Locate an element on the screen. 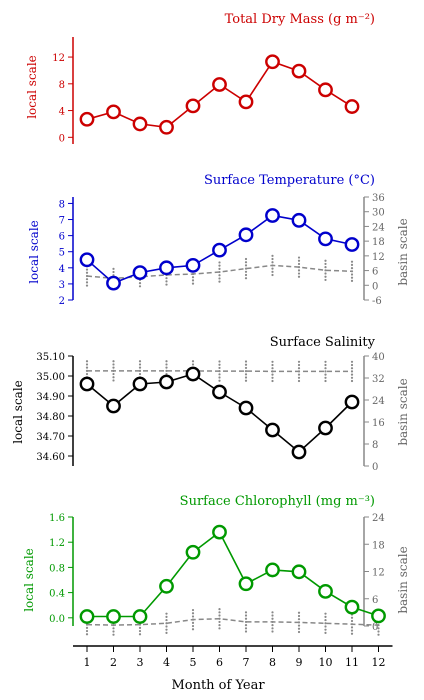 The image size is (424, 700). panel-4-right-tick-label: 18 is located at coordinates (378, 545).